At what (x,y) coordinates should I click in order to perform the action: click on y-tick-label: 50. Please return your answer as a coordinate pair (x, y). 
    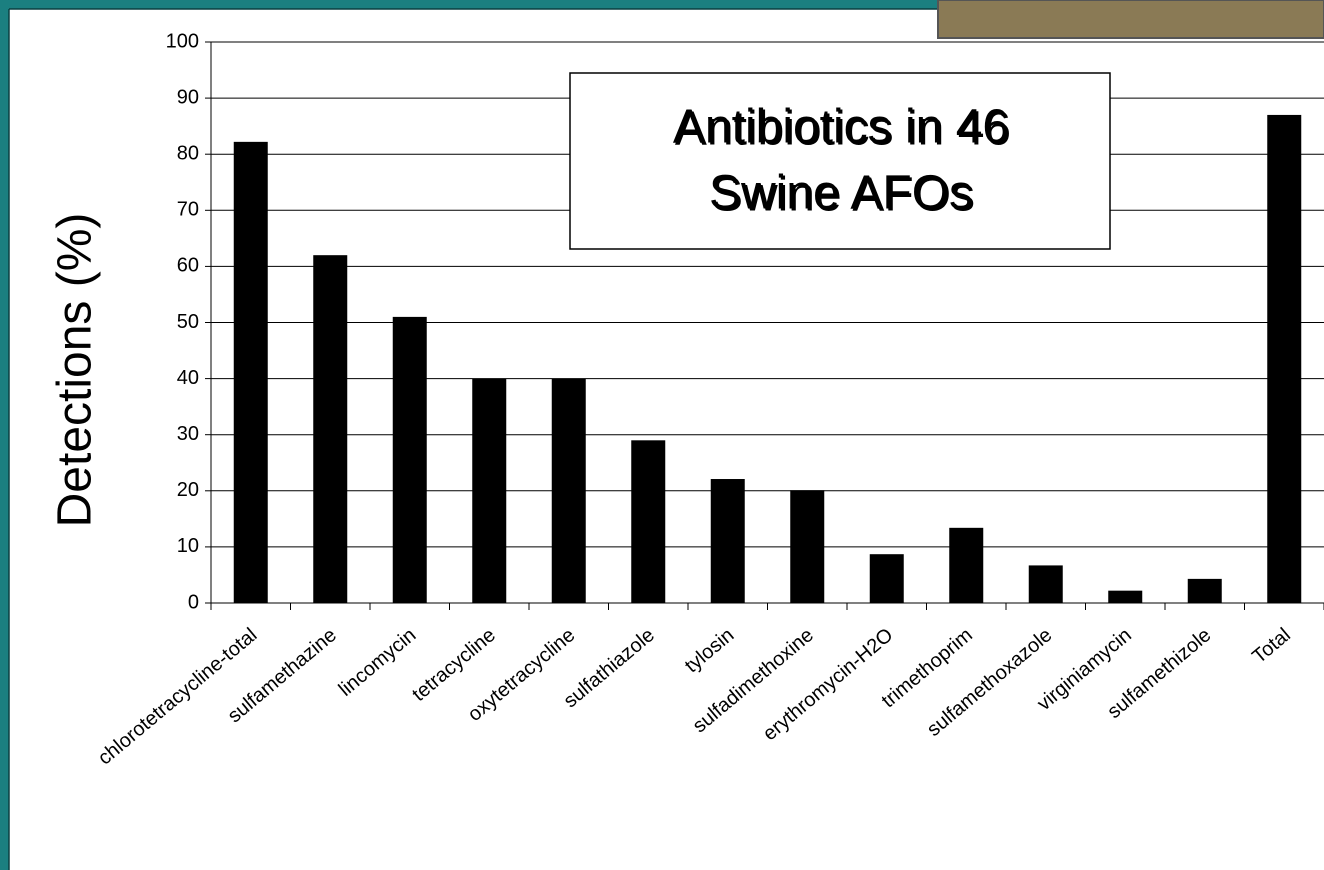
    Looking at the image, I should click on (188, 322).